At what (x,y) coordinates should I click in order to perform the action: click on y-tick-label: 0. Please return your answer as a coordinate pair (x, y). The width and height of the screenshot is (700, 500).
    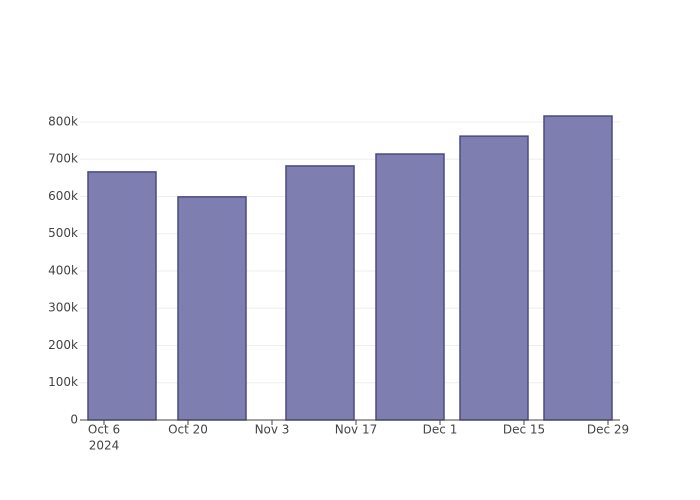
    Looking at the image, I should click on (74, 420).